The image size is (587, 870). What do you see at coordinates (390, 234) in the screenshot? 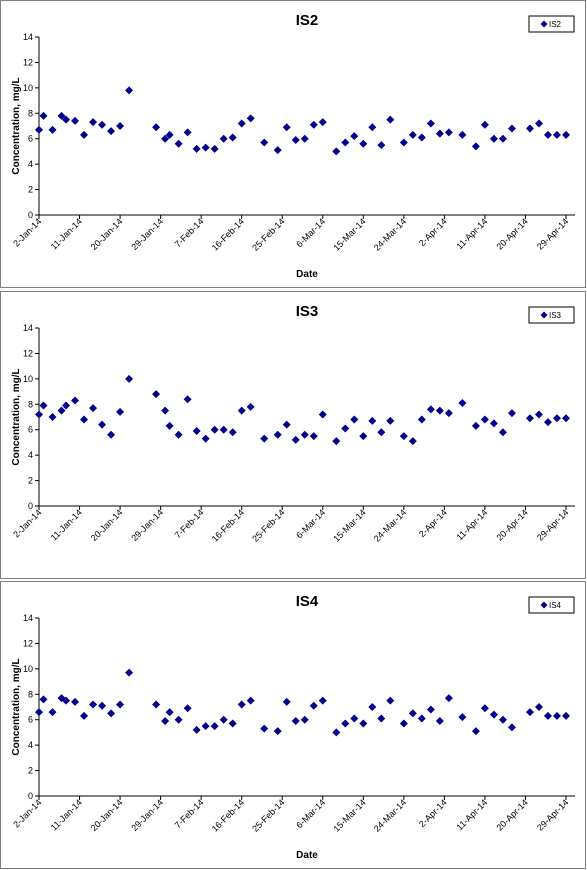
I see `x-tick-label: 24-Mar-14` at bounding box center [390, 234].